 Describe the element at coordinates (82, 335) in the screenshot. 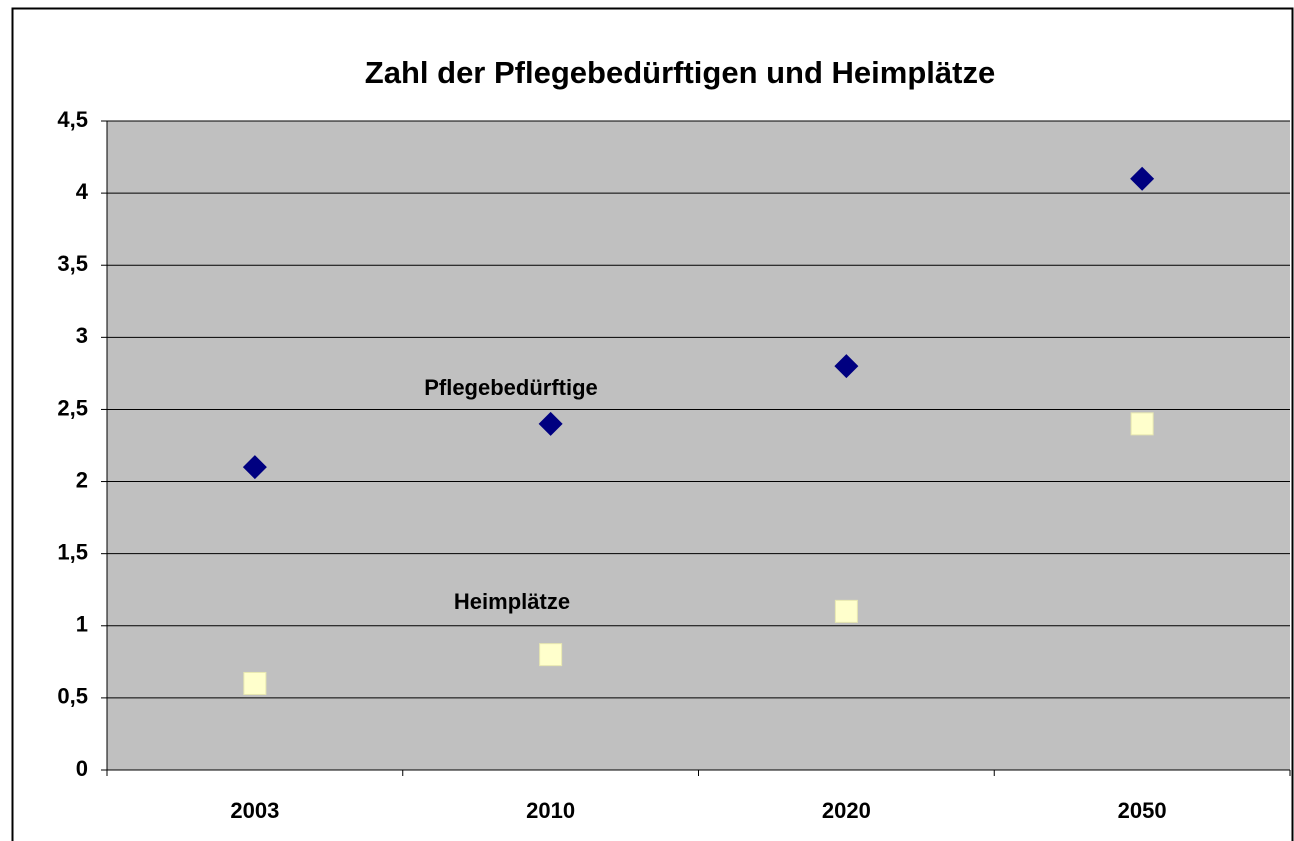

I see `y-tick-label: 3` at that location.